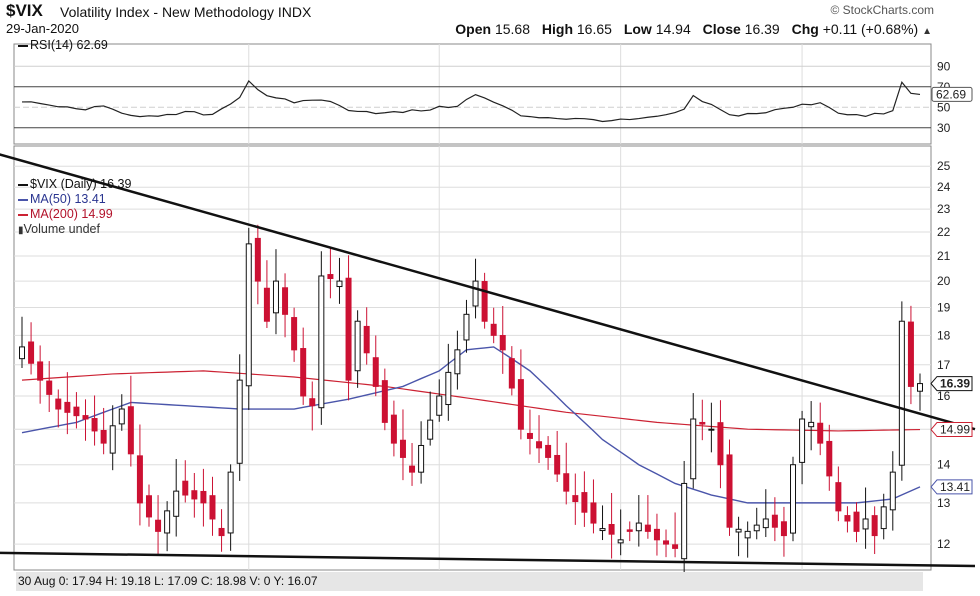 The image size is (980, 596). What do you see at coordinates (42, 28) in the screenshot?
I see `chart-date: 29-Jan-2020` at bounding box center [42, 28].